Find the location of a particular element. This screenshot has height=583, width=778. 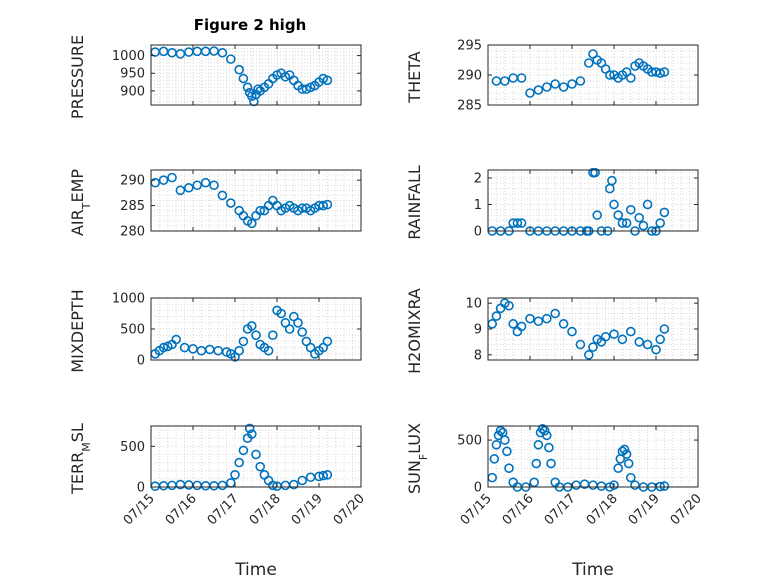

y-tick-label: 500 is located at coordinates (132, 330).